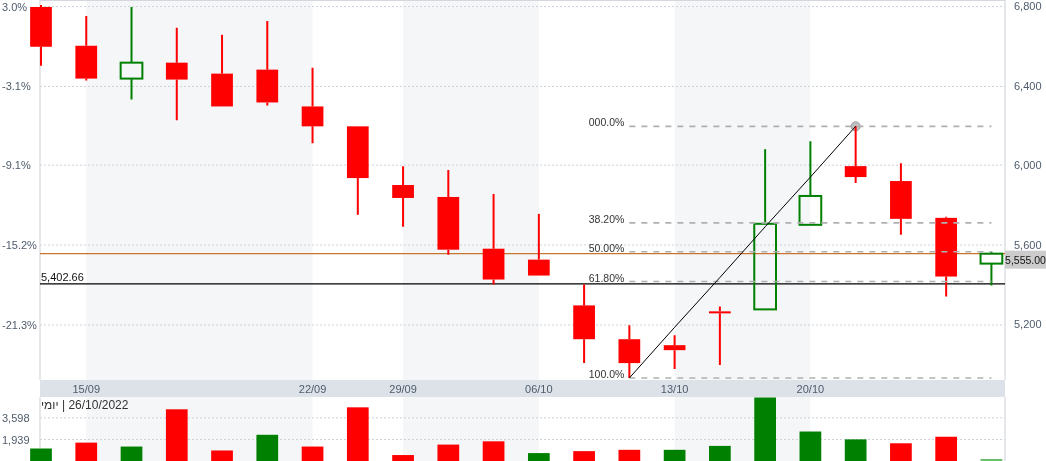 The height and width of the screenshot is (461, 1046). I want to click on x-tick-label: 22/09, so click(312, 388).